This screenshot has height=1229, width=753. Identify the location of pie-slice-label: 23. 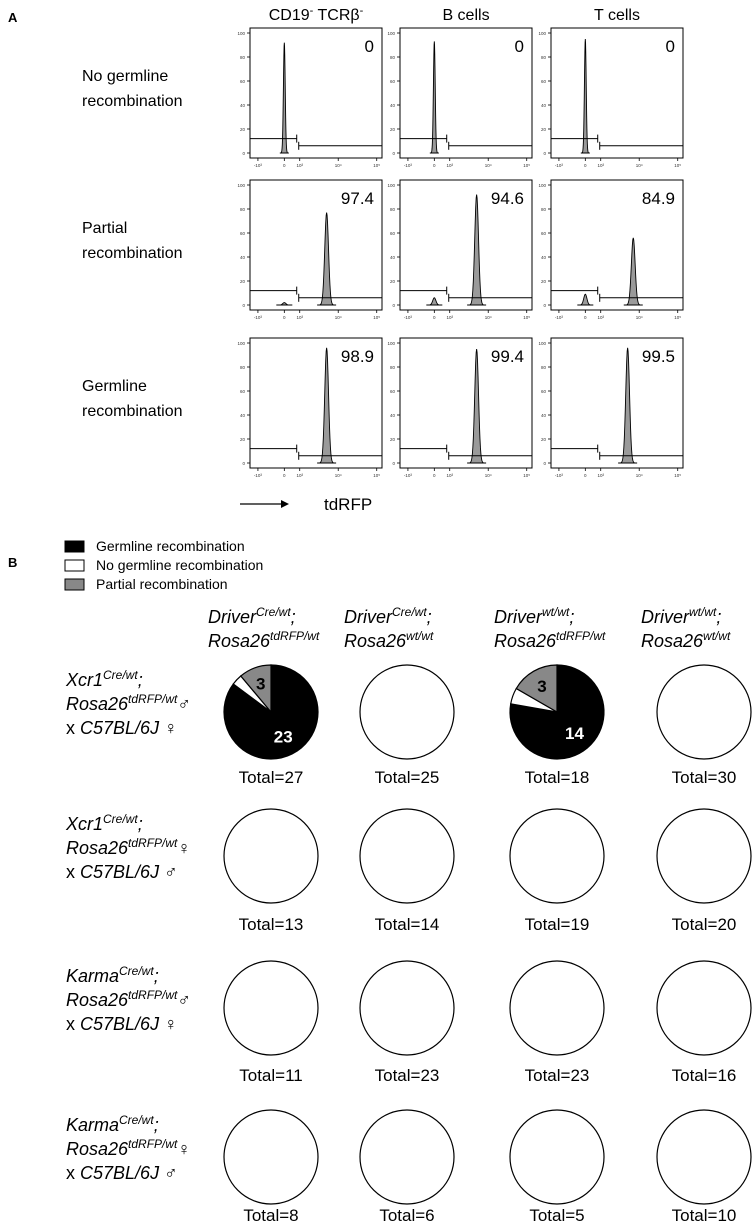
(283, 736).